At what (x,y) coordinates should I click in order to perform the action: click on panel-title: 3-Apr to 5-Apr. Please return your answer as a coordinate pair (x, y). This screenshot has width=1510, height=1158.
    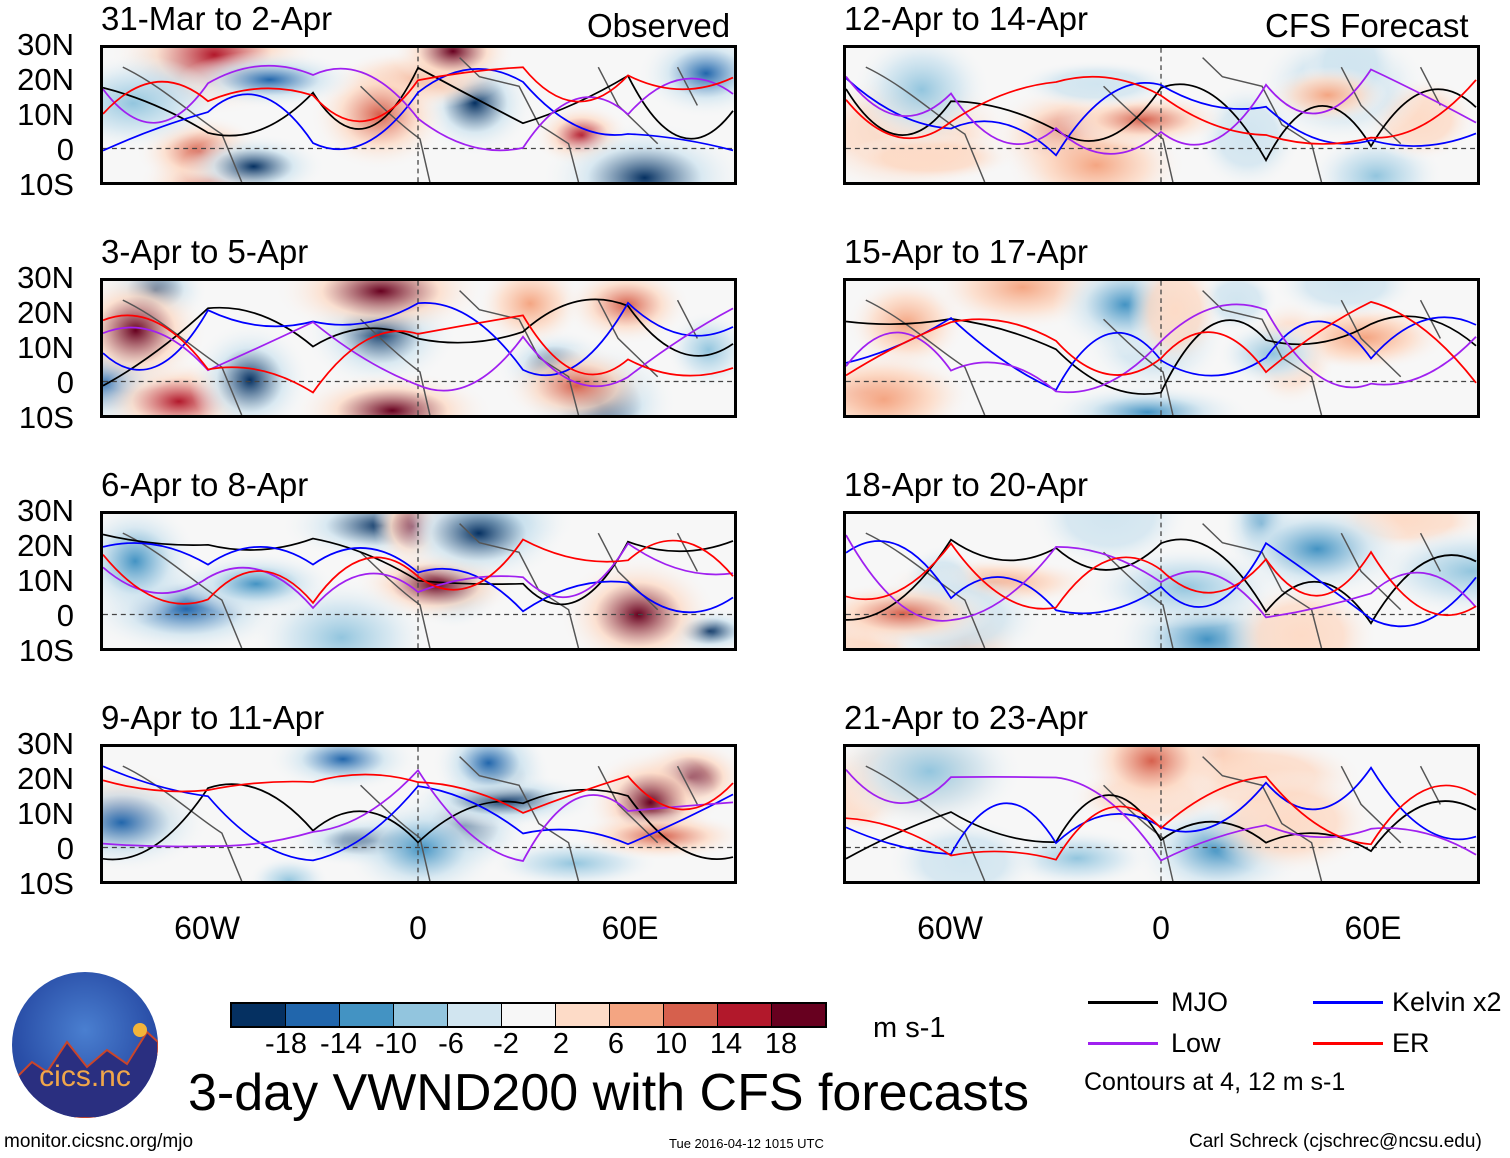
    Looking at the image, I should click on (205, 251).